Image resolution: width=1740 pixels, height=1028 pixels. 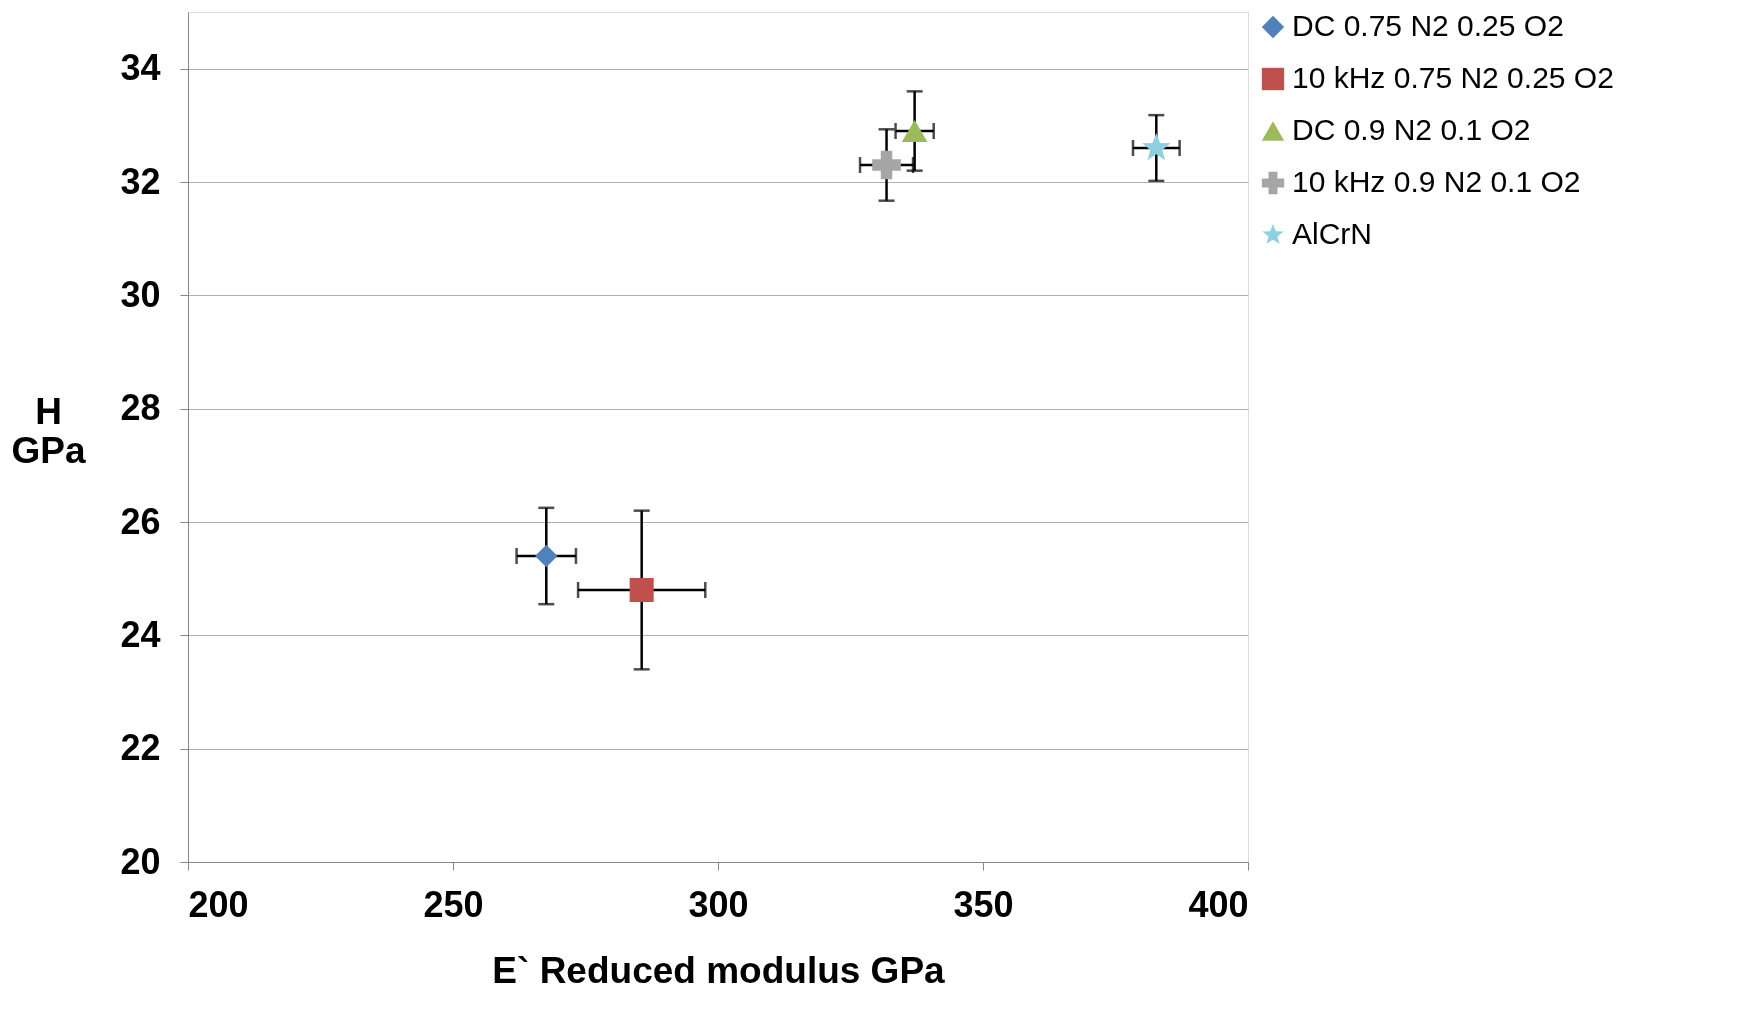 What do you see at coordinates (453, 904) in the screenshot?
I see `x-tick-label: 250` at bounding box center [453, 904].